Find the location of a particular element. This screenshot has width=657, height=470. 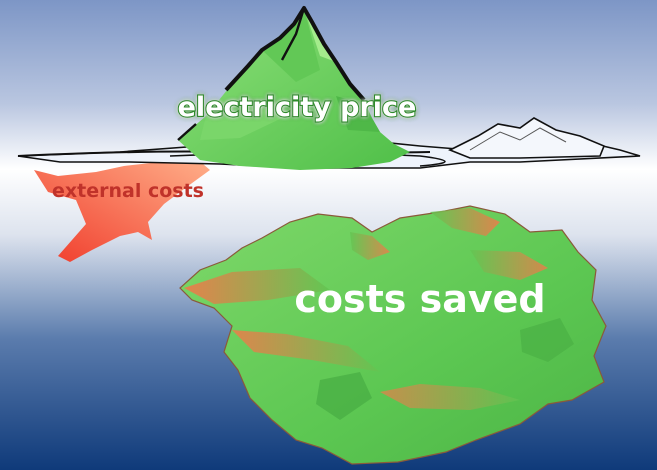

distant-iceberg is located at coordinates (527, 138).